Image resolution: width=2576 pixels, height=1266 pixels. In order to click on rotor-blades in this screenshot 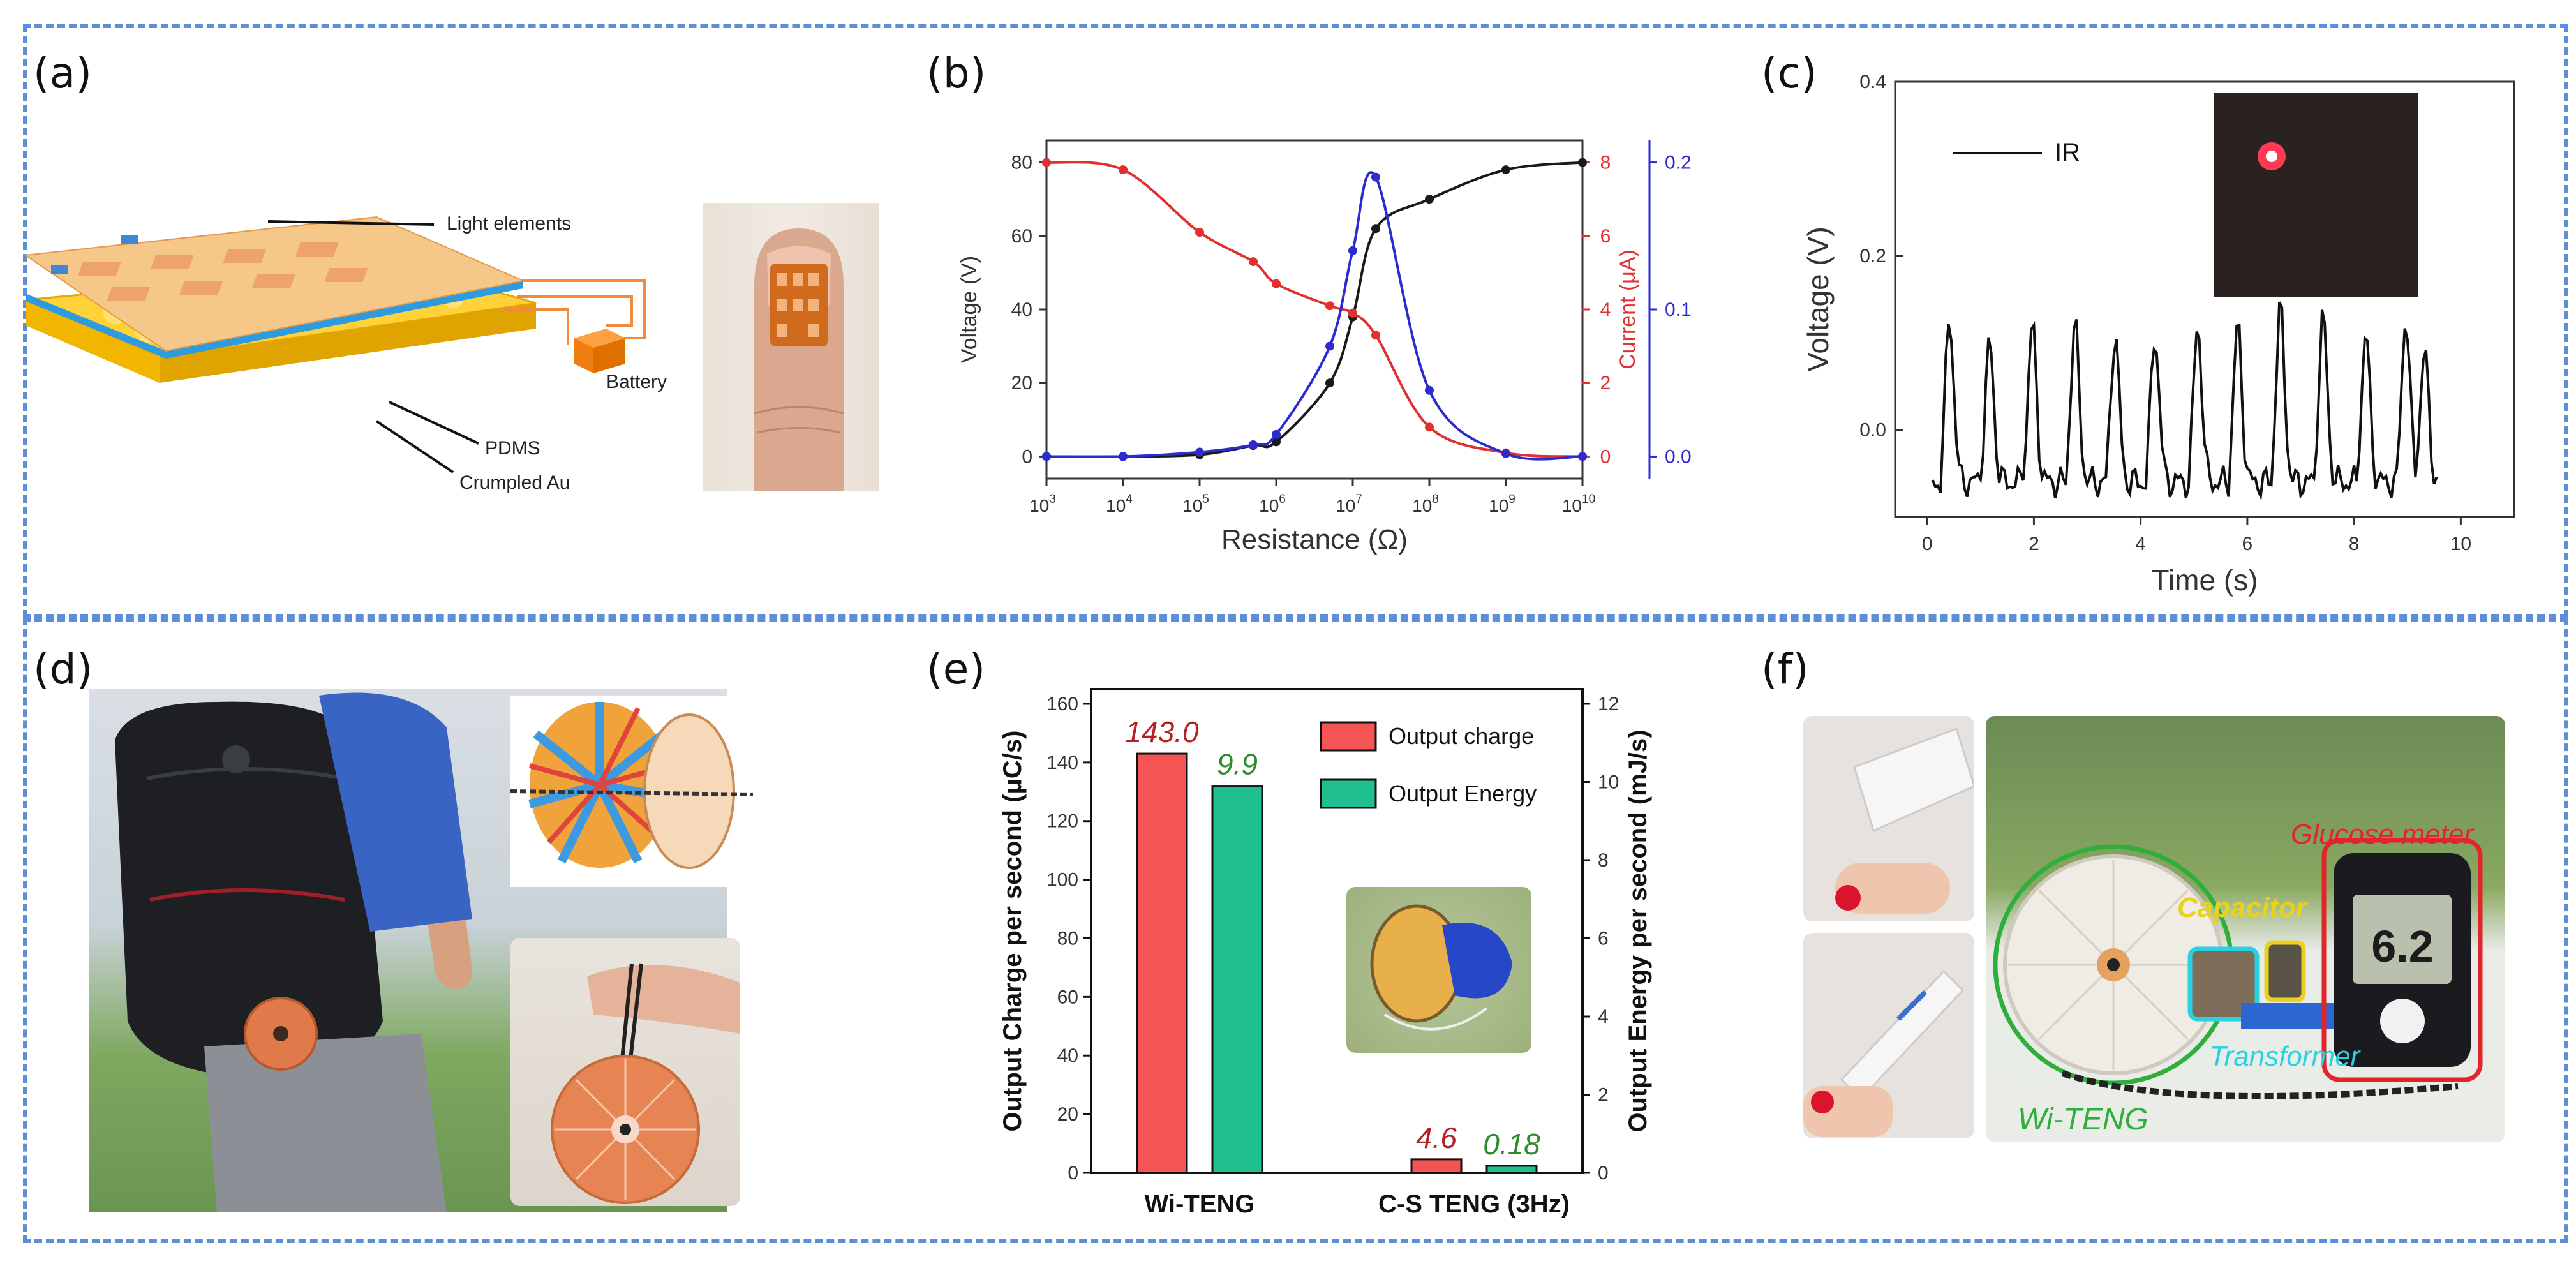, I will do `click(599, 783)`.